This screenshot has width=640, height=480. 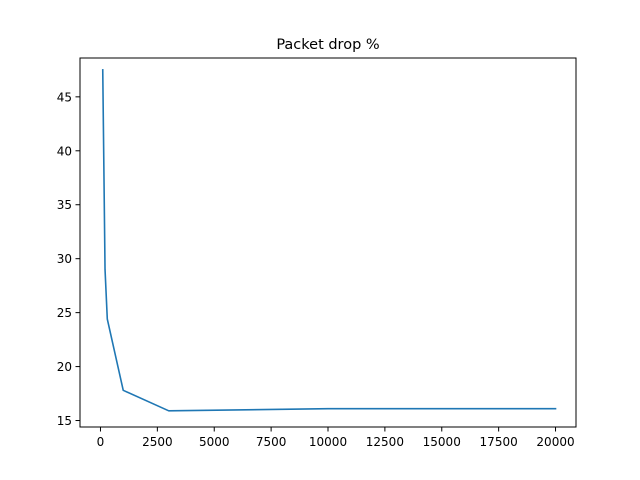 I want to click on y-axis: 15 20 25 30 35 40 45, so click(x=68, y=259).